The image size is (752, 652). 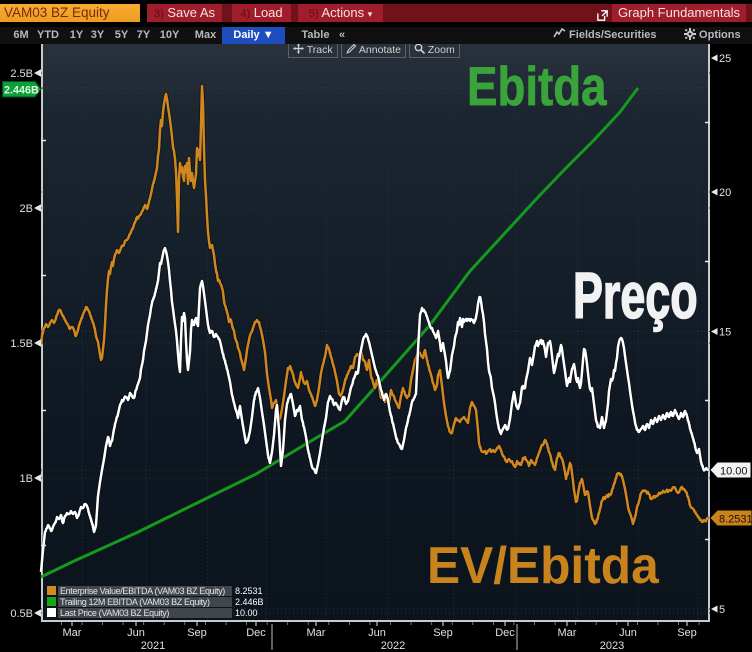 I want to click on svg-text: 2B, so click(x=26, y=209).